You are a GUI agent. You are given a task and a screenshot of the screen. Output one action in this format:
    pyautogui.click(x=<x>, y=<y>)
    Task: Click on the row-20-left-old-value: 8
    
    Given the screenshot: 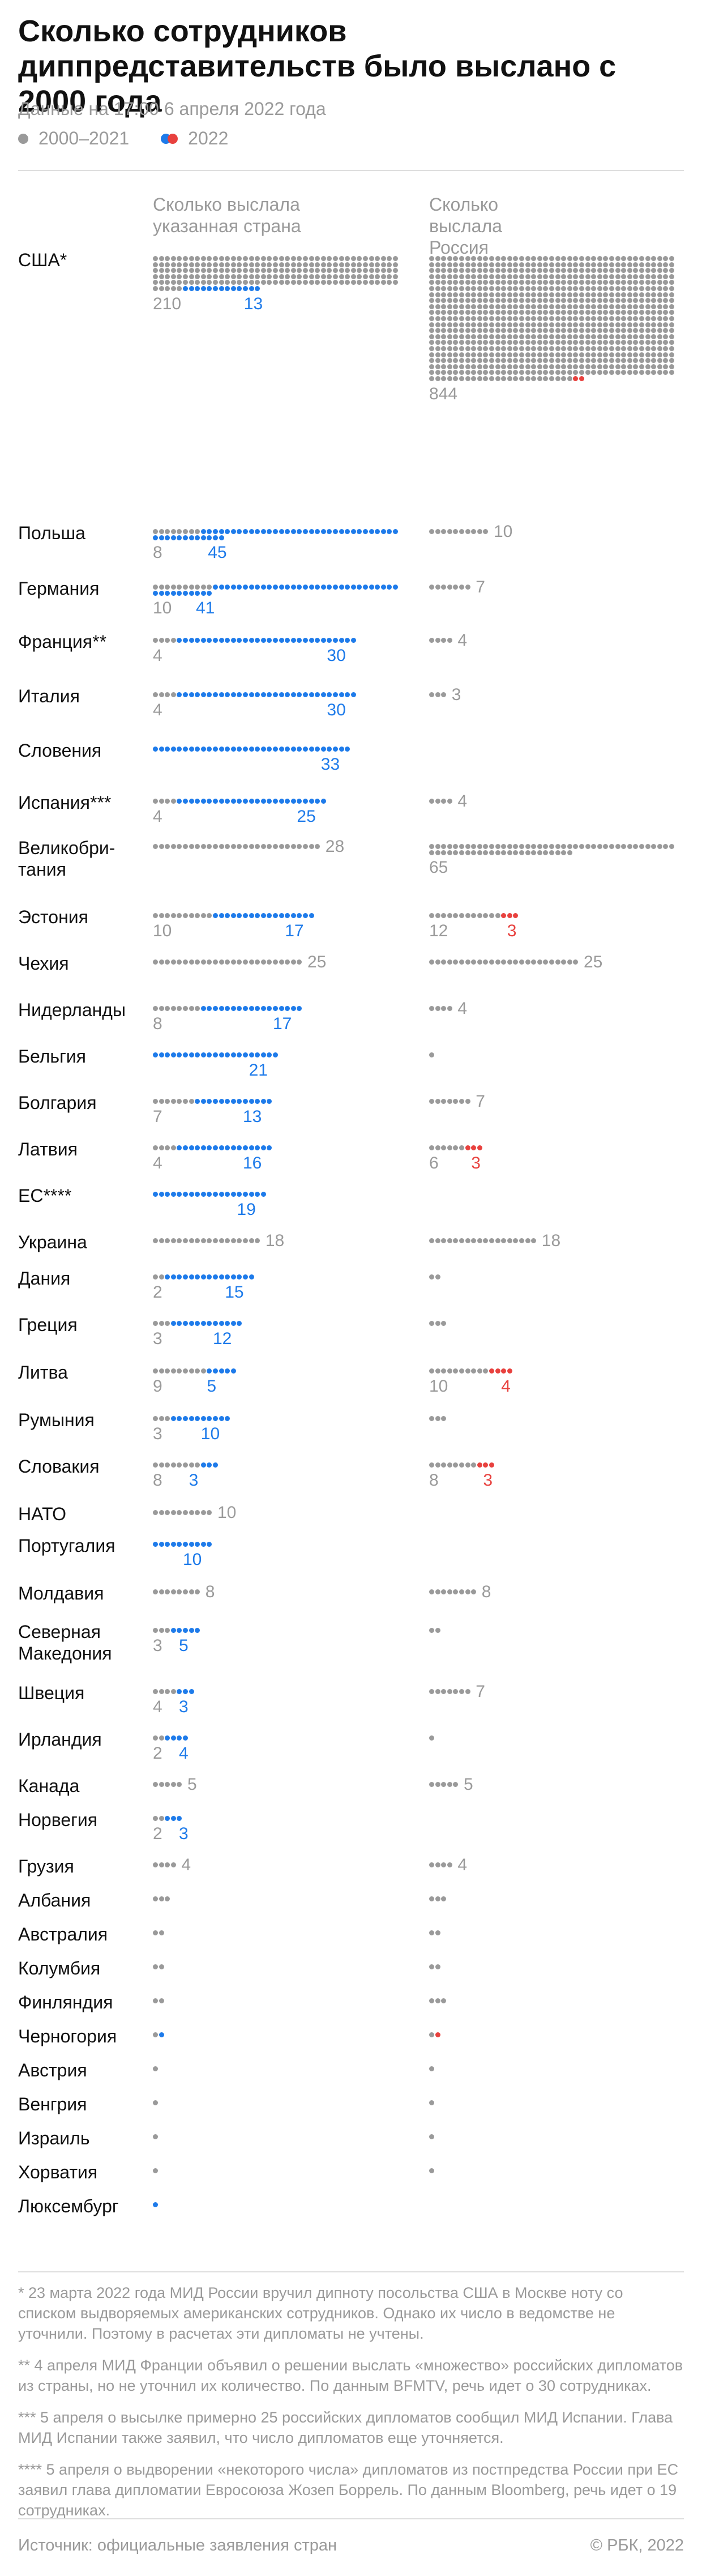 What is the action you would take?
    pyautogui.click(x=158, y=1480)
    